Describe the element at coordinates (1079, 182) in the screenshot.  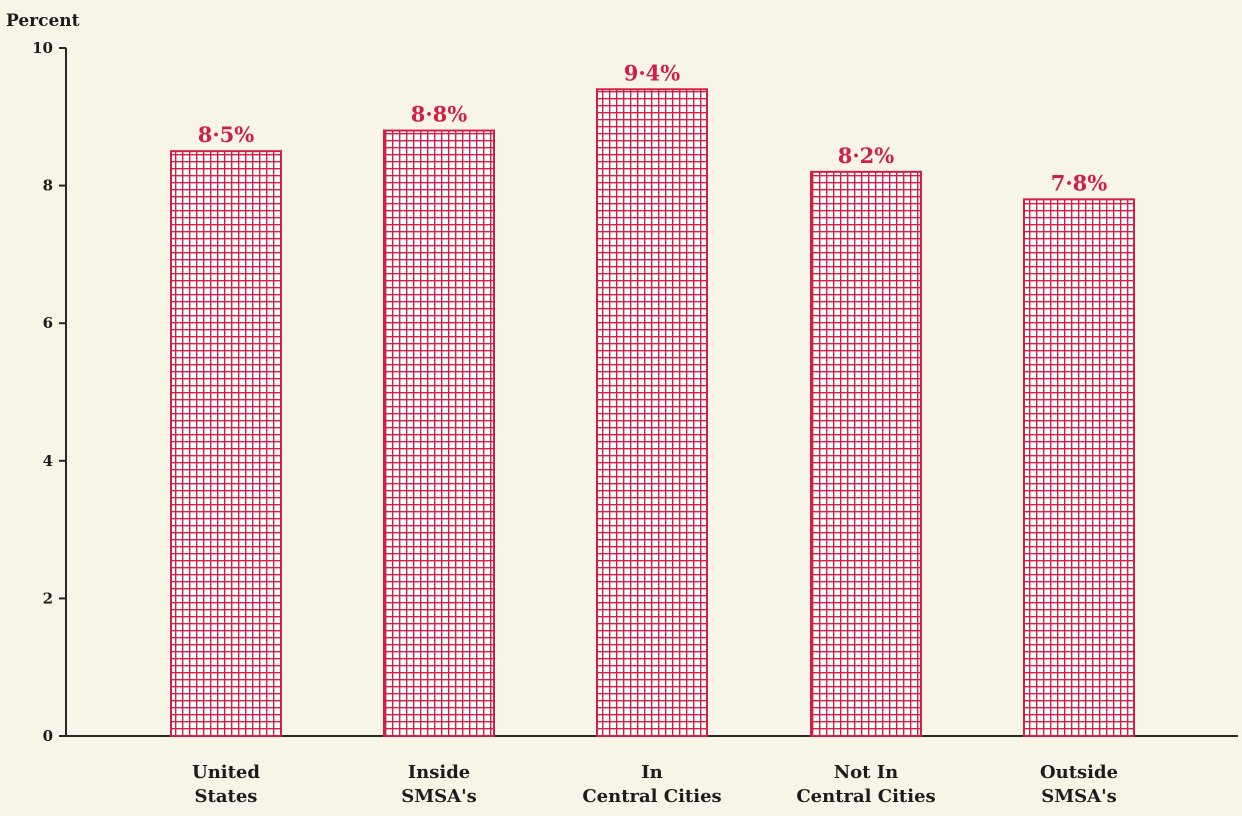
I see `bar-value-label: 7·8%` at that location.